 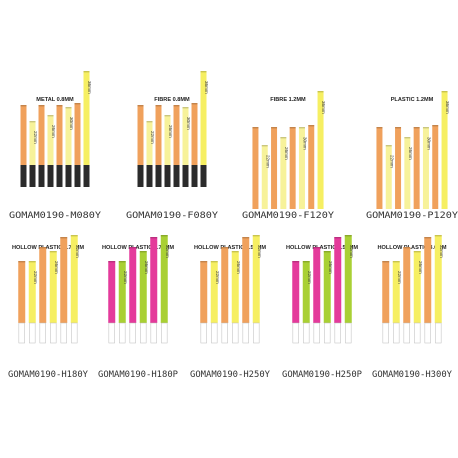 What do you see at coordinates (55, 216) in the screenshot?
I see `product-code: GOMAM0190-M080Y` at bounding box center [55, 216].